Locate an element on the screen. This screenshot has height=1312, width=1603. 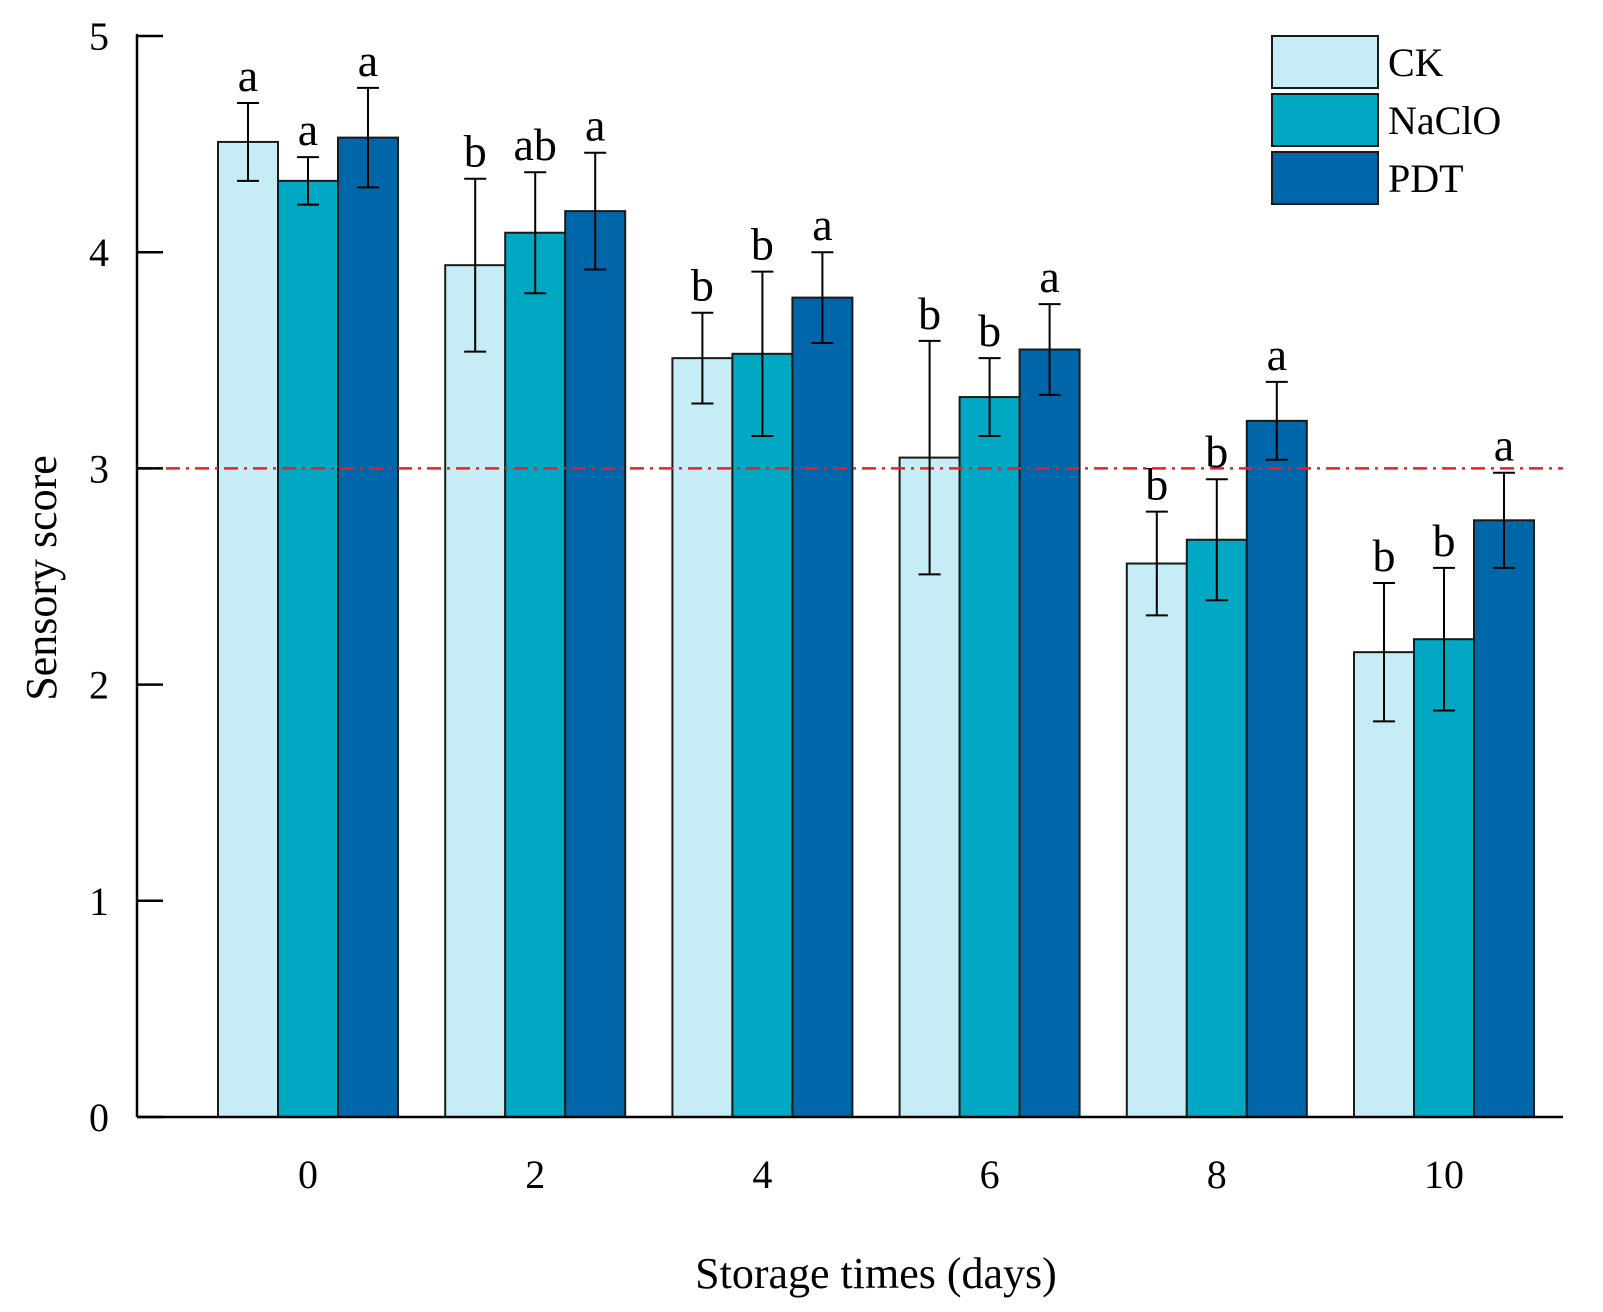
significance-letter-naclo-day-8: b is located at coordinates (1216, 451).